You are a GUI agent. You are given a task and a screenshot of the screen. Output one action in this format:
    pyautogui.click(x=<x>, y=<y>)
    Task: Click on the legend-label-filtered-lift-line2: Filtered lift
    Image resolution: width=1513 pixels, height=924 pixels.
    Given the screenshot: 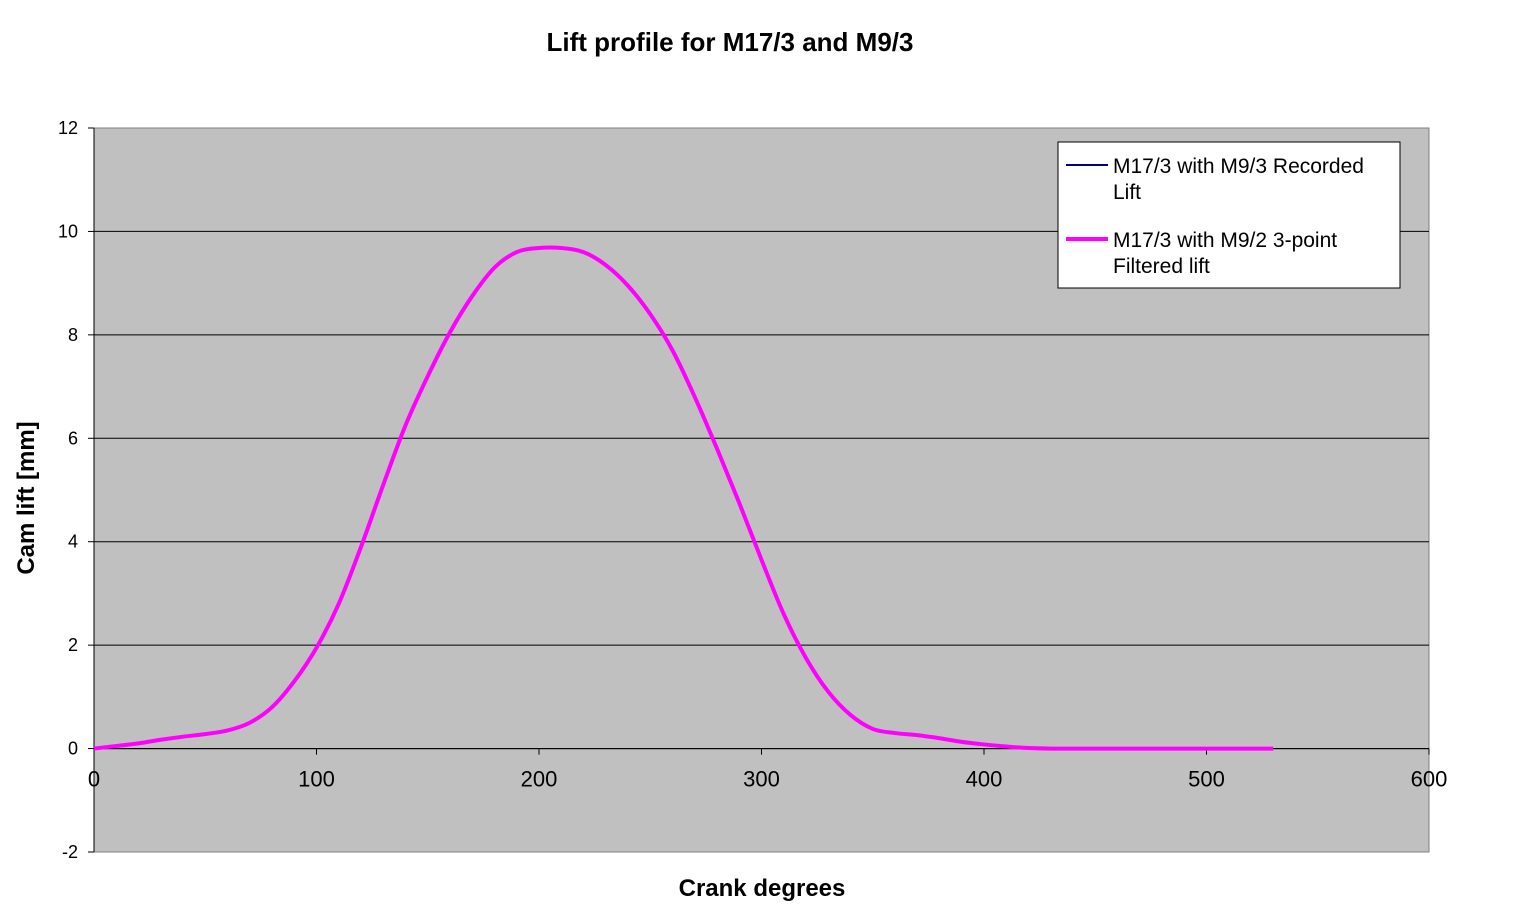 What is the action you would take?
    pyautogui.click(x=1161, y=266)
    